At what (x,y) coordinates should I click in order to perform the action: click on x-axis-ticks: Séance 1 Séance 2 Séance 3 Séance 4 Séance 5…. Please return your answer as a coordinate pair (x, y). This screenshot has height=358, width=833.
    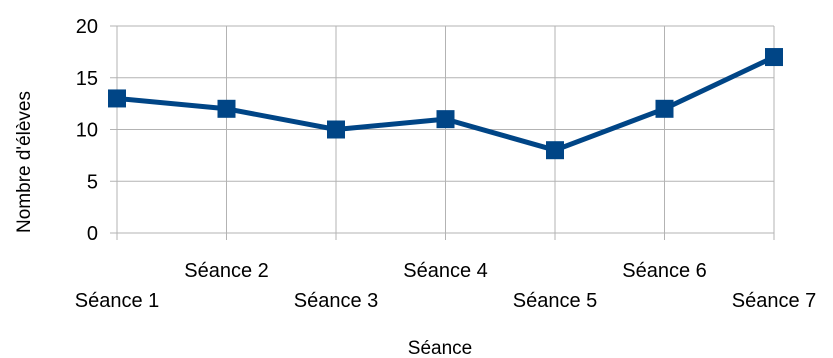
    Looking at the image, I should click on (446, 286).